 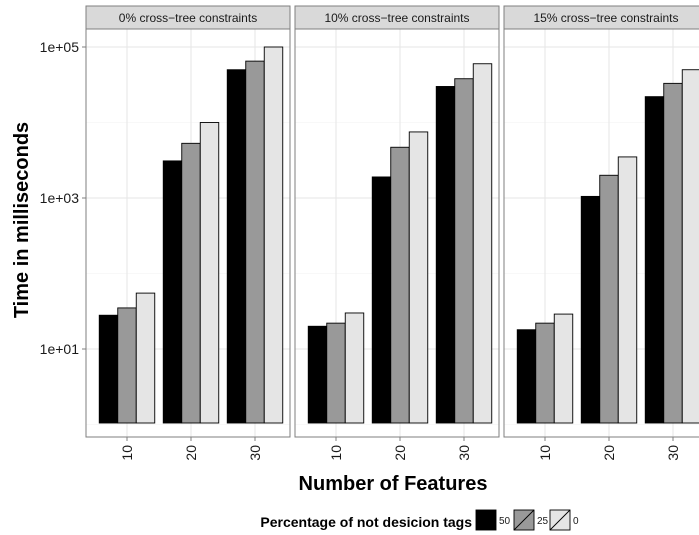 I want to click on legend-key, so click(x=486, y=520).